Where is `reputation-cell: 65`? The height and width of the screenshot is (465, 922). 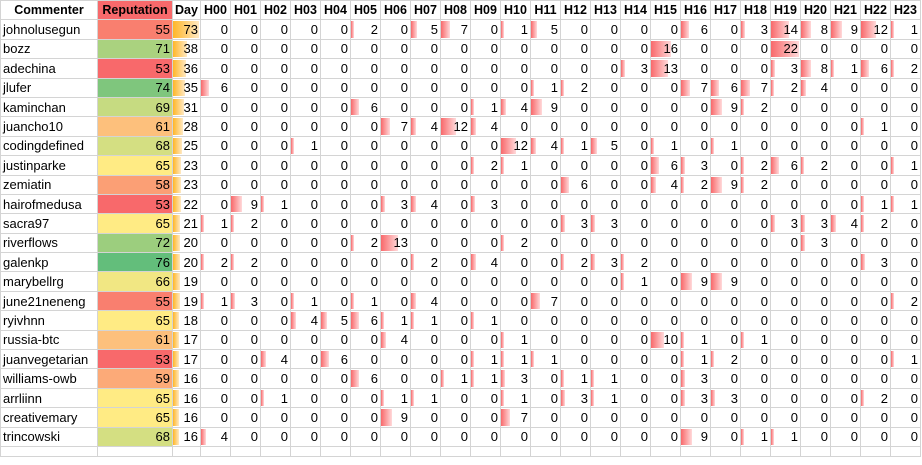
reputation-cell: 65 is located at coordinates (135, 165).